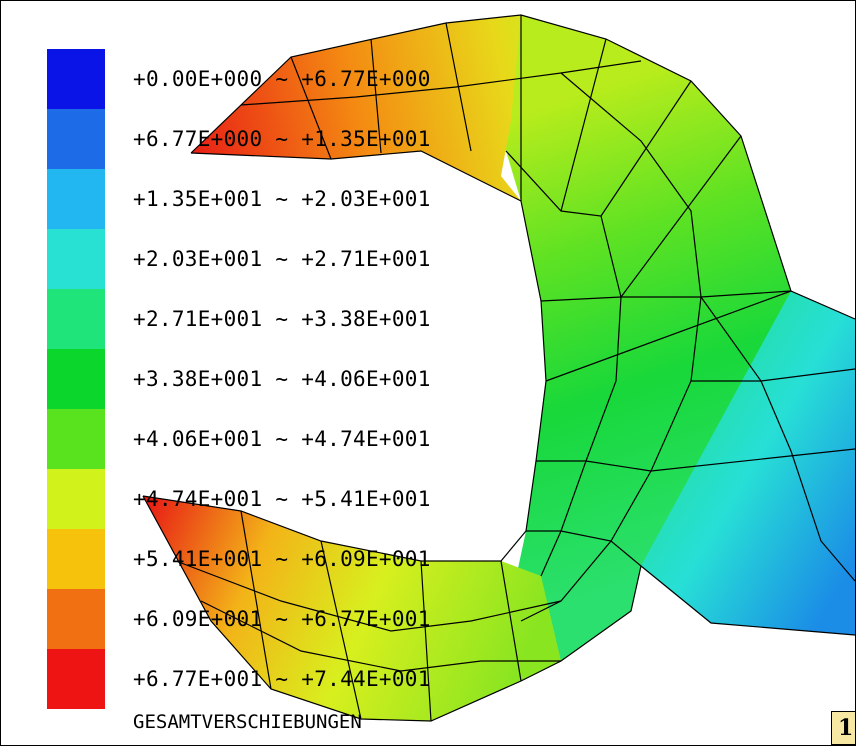  Describe the element at coordinates (282, 379) in the screenshot. I see `legend-label-6: +3.38E+001 ~ +4.06E+001` at that location.